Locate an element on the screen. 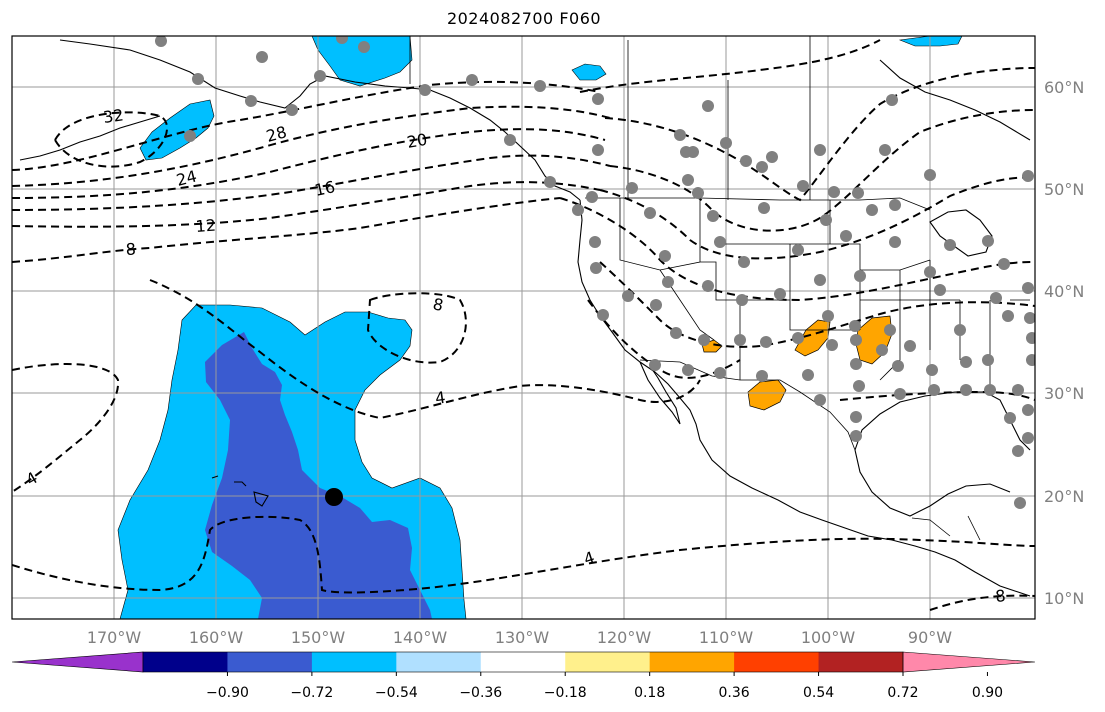 The height and width of the screenshot is (712, 1105). lat-label: 20°N is located at coordinates (1064, 496).